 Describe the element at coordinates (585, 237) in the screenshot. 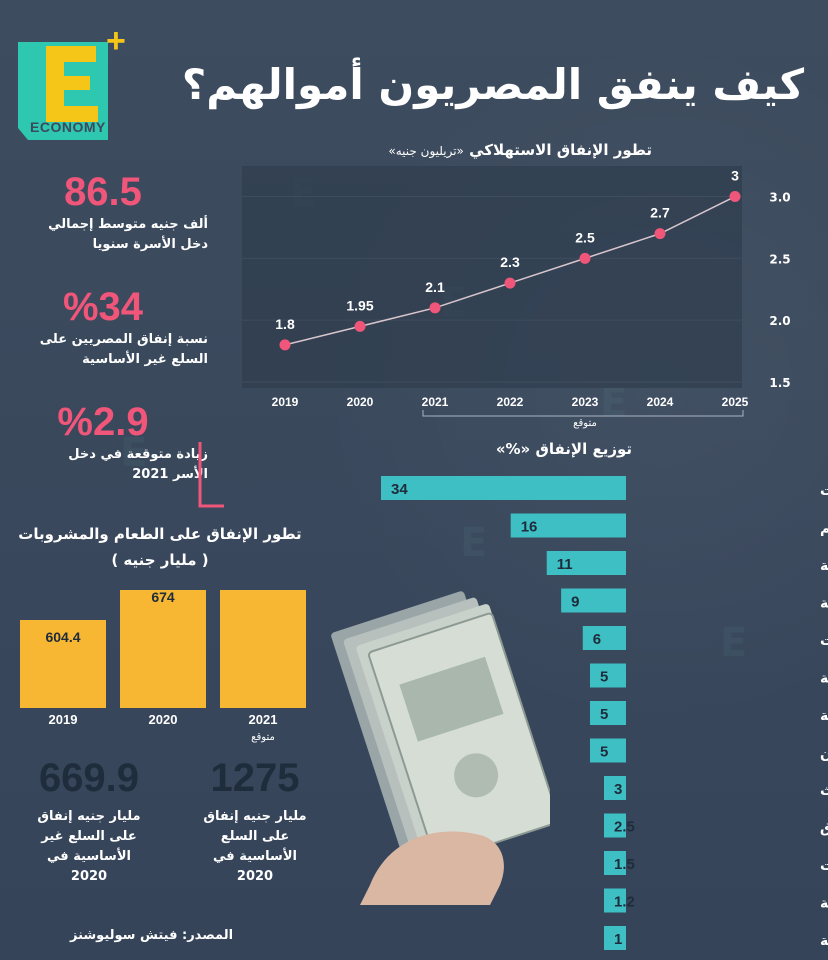

I see `data-label: 2.5` at that location.